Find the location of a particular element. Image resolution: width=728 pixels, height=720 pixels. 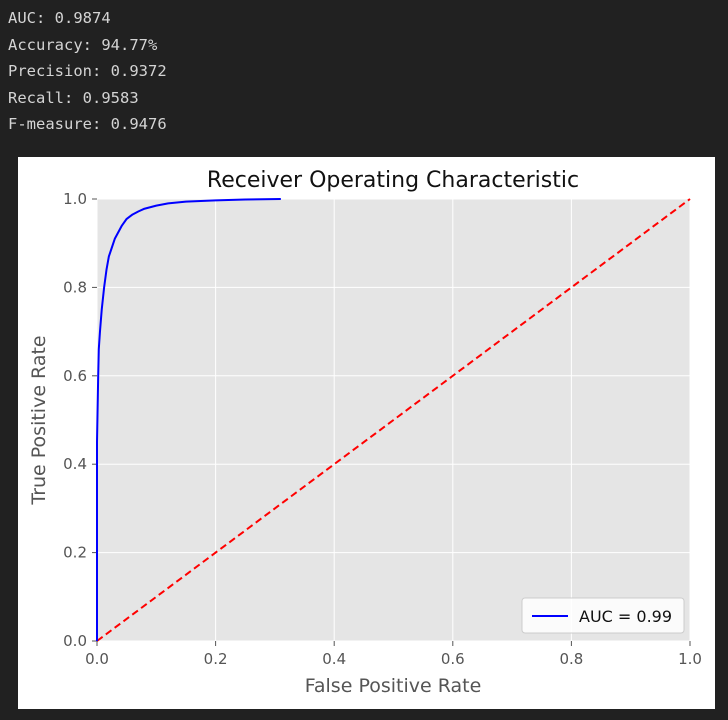

metric-auc: AUC: 0.9874 is located at coordinates (87, 18).